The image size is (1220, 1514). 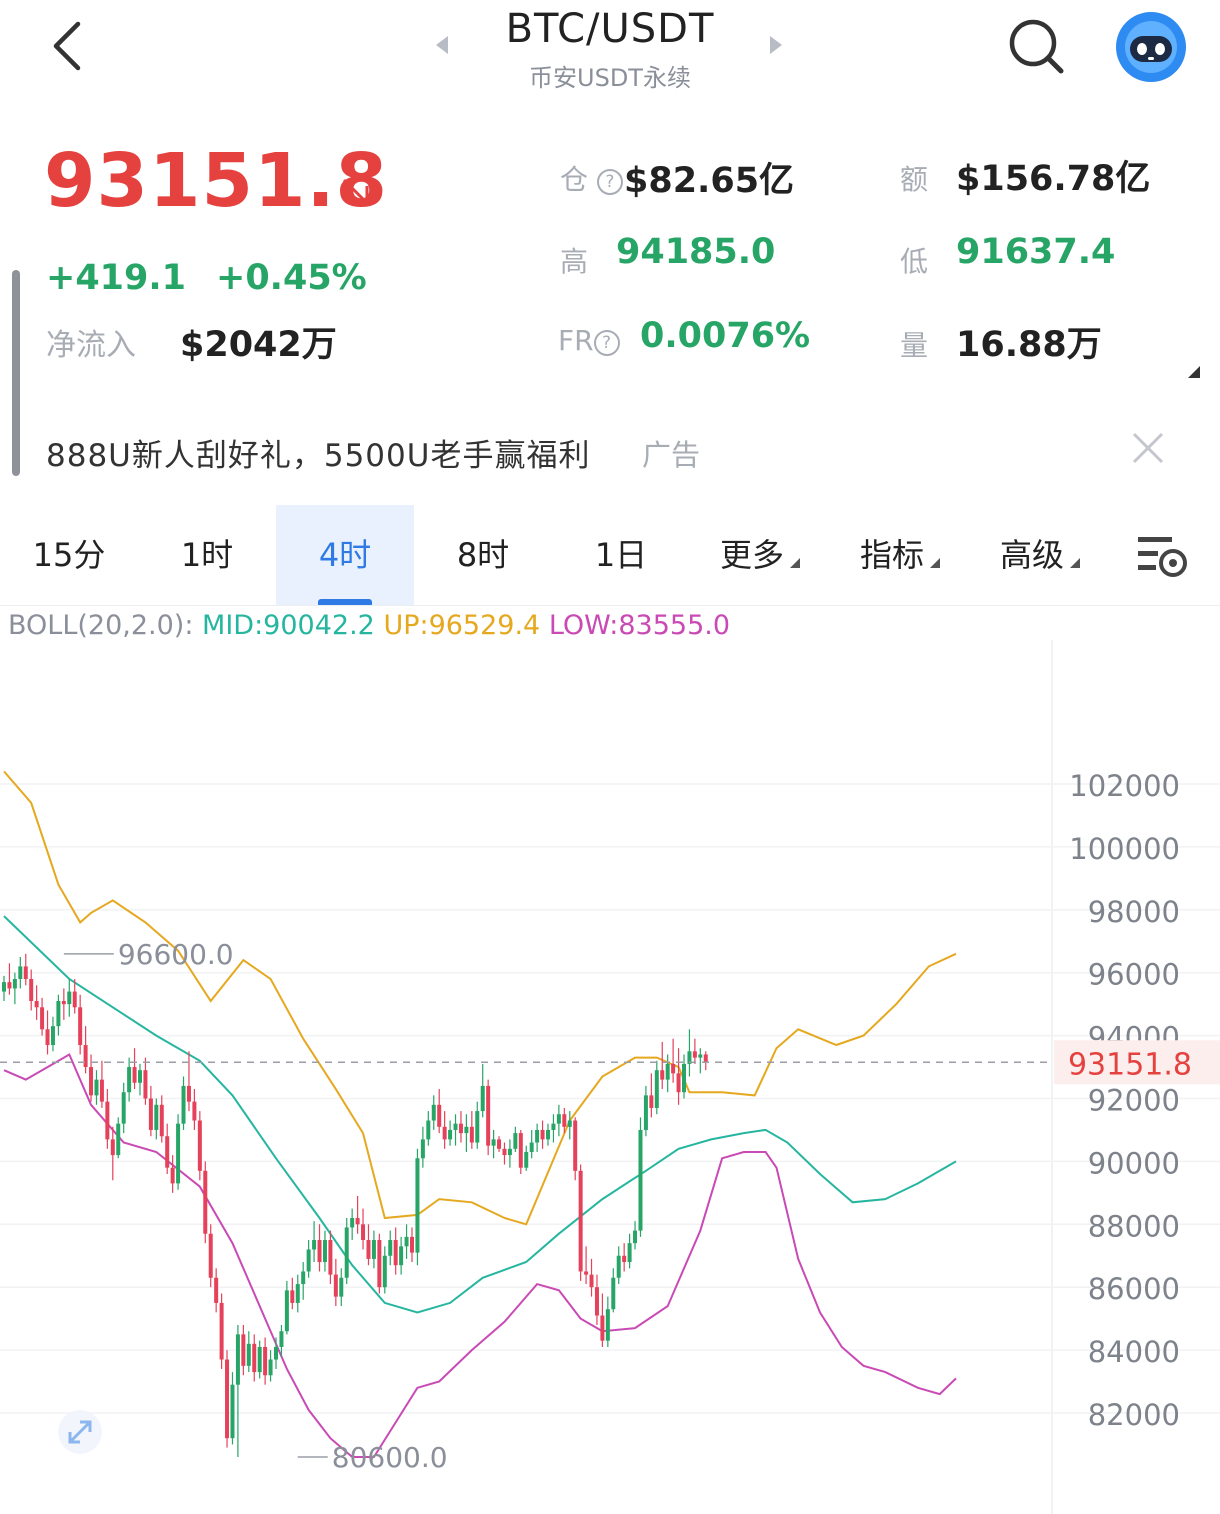 I want to click on close-icon, so click(x=1148, y=448).